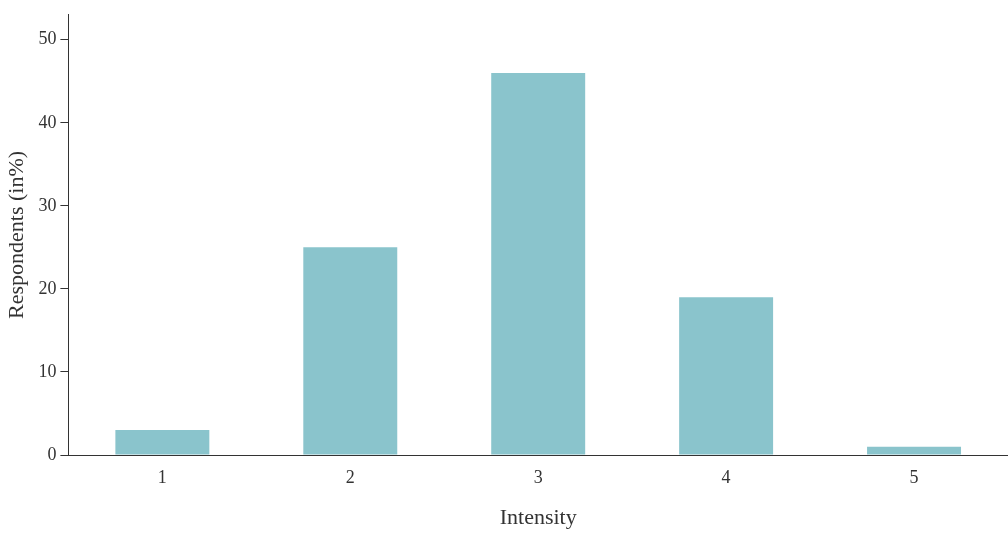 The image size is (1008, 535). What do you see at coordinates (538, 476) in the screenshot?
I see `x-tick-label: 3` at bounding box center [538, 476].